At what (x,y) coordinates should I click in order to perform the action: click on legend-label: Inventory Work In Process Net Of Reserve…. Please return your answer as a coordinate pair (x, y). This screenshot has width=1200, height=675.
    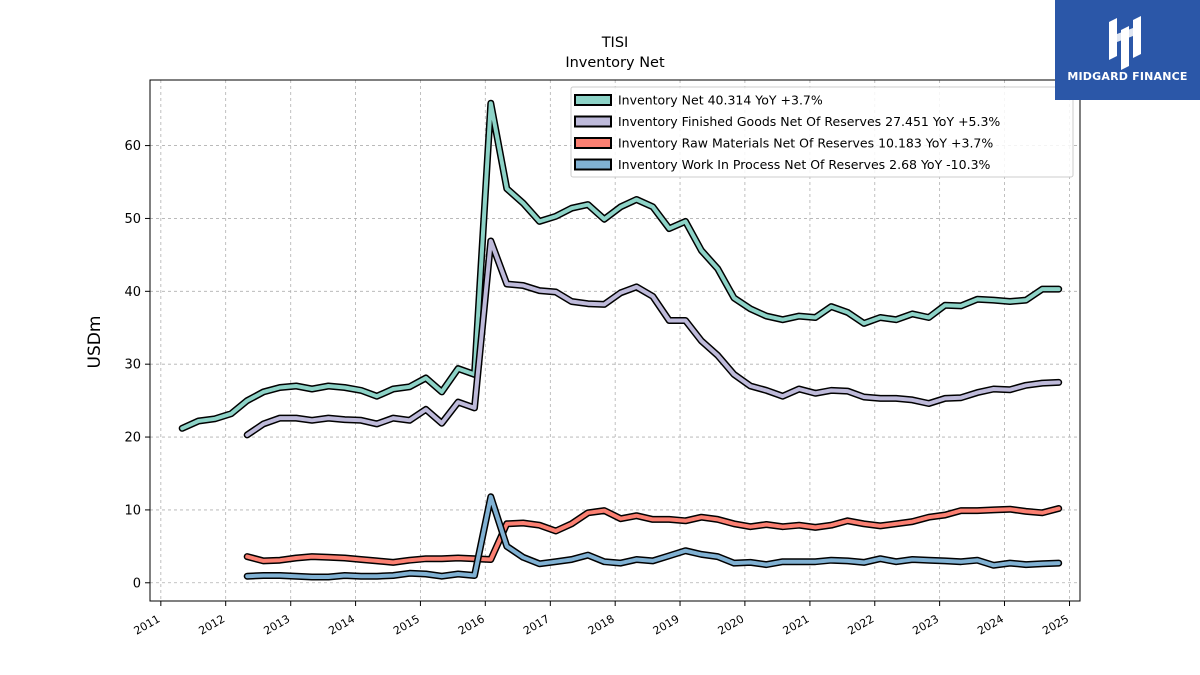
    Looking at the image, I should click on (804, 164).